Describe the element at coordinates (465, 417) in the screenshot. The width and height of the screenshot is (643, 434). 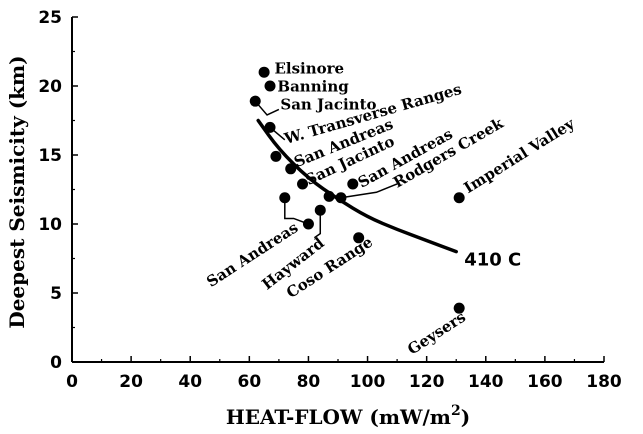
I see `x-axis-label-close: )` at that location.